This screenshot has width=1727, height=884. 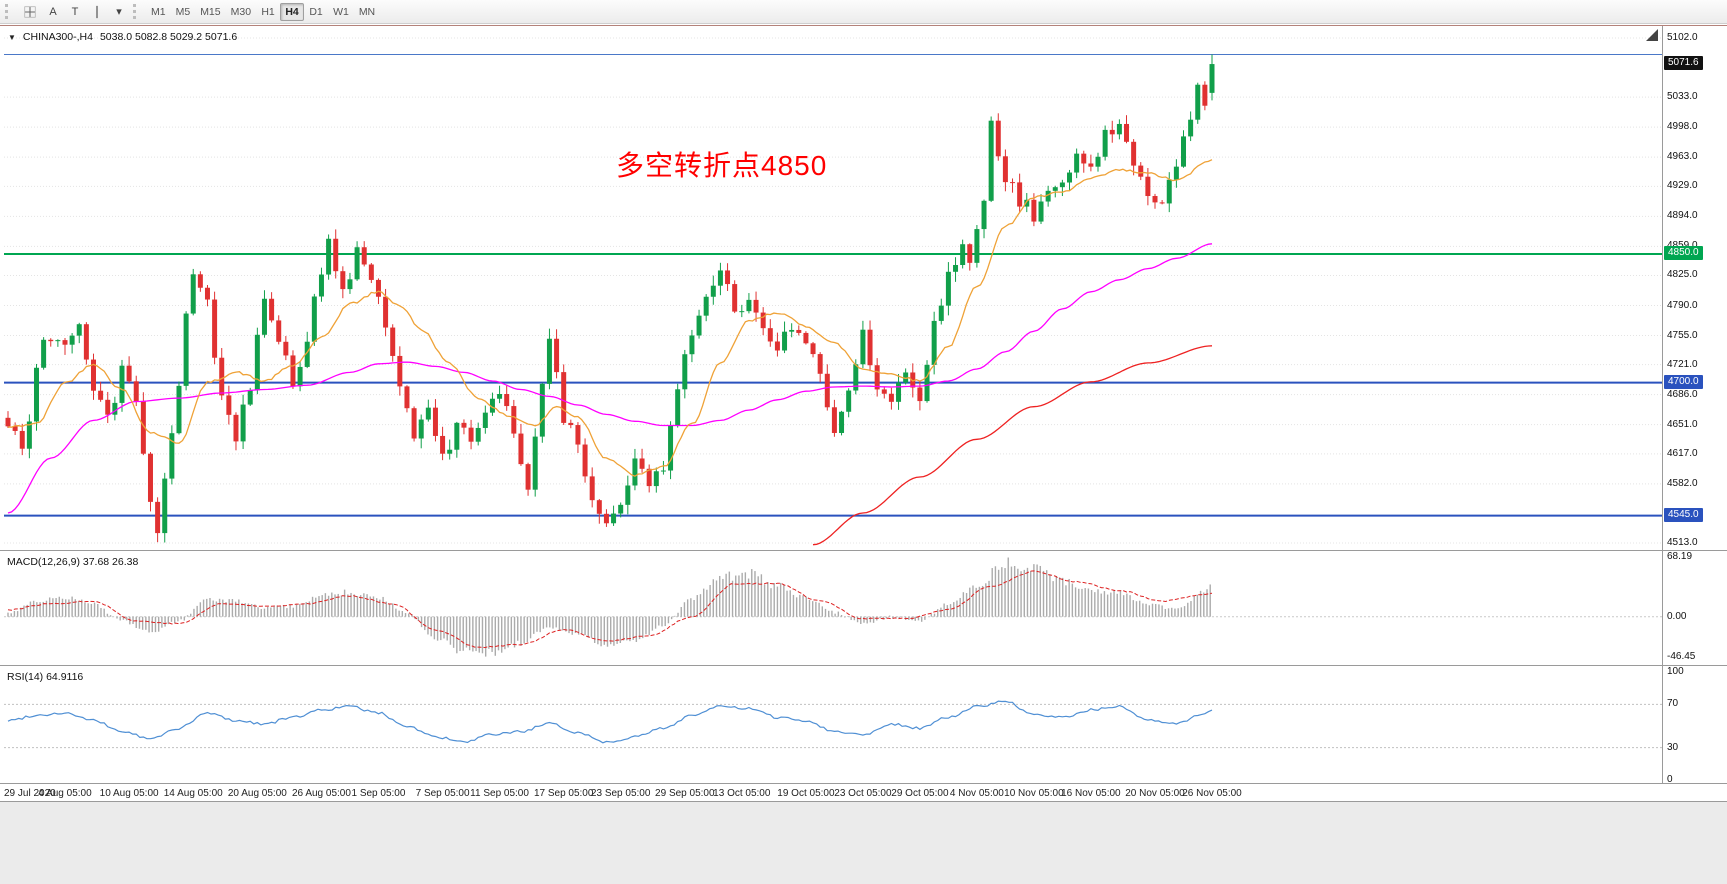 What do you see at coordinates (292, 11) in the screenshot?
I see `timeframe-h4-button: H4` at bounding box center [292, 11].